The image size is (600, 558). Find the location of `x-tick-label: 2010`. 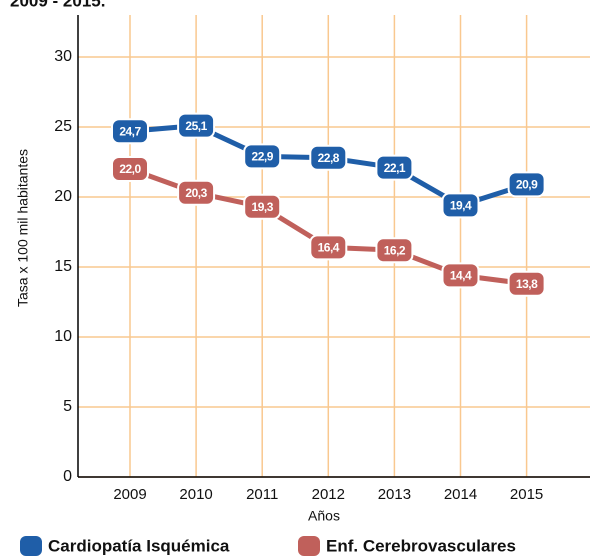

x-tick-label: 2010 is located at coordinates (195, 494).